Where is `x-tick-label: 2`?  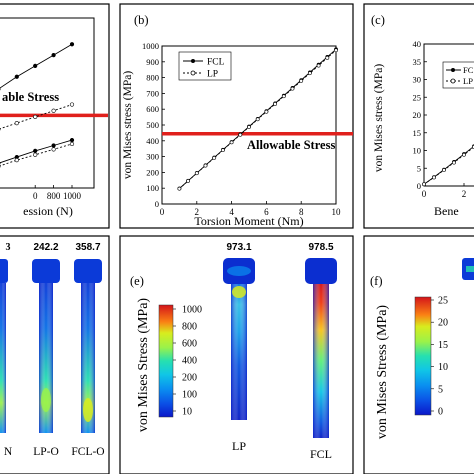
x-tick-label: 2 is located at coordinates (197, 212).